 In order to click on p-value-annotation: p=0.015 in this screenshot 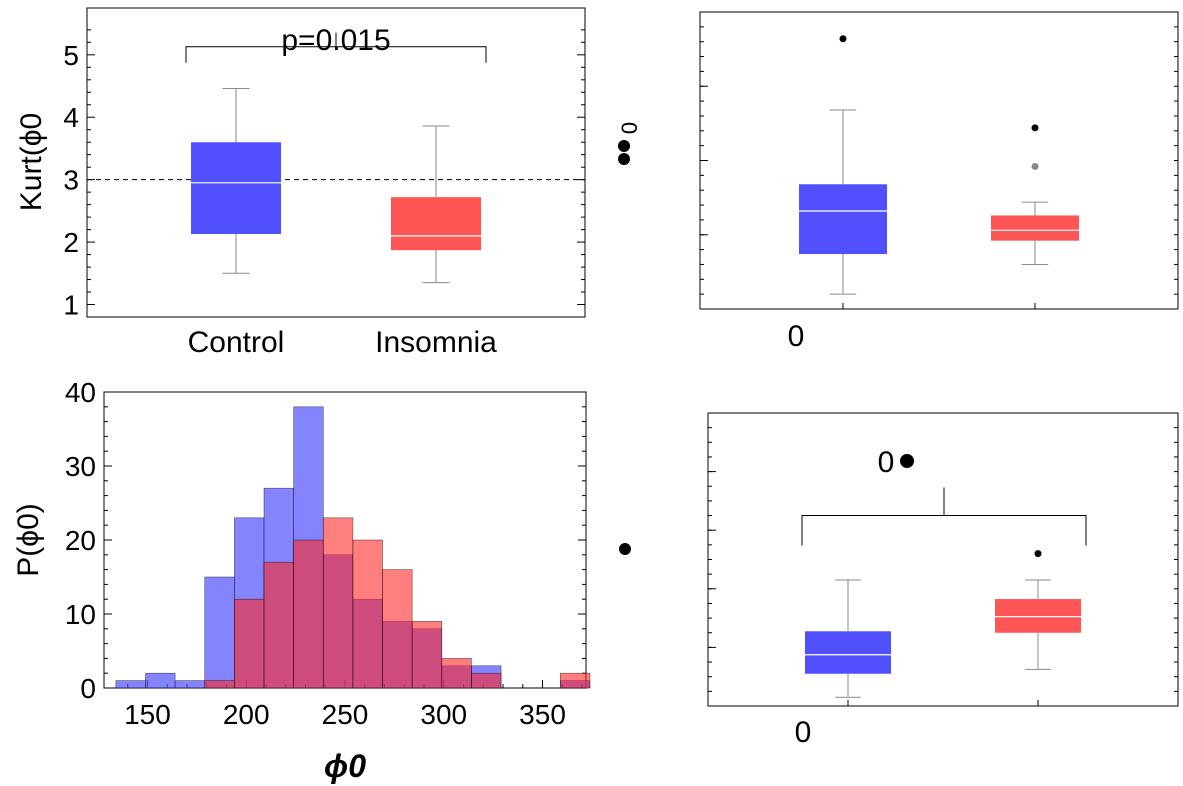, I will do `click(335, 40)`.